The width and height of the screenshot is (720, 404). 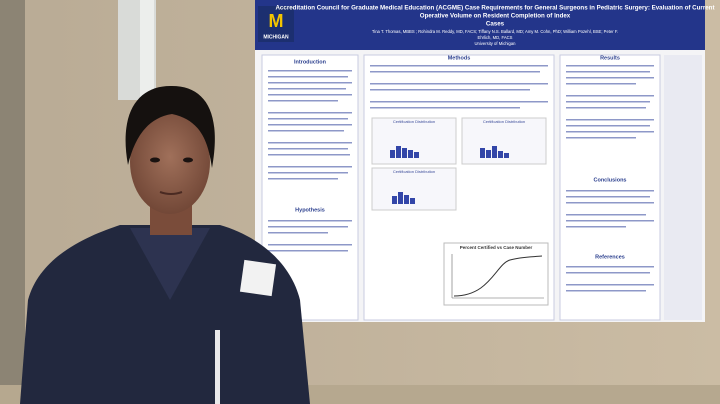 I want to click on curve-chart: Percent Certified vs Case Number, so click(x=496, y=274).